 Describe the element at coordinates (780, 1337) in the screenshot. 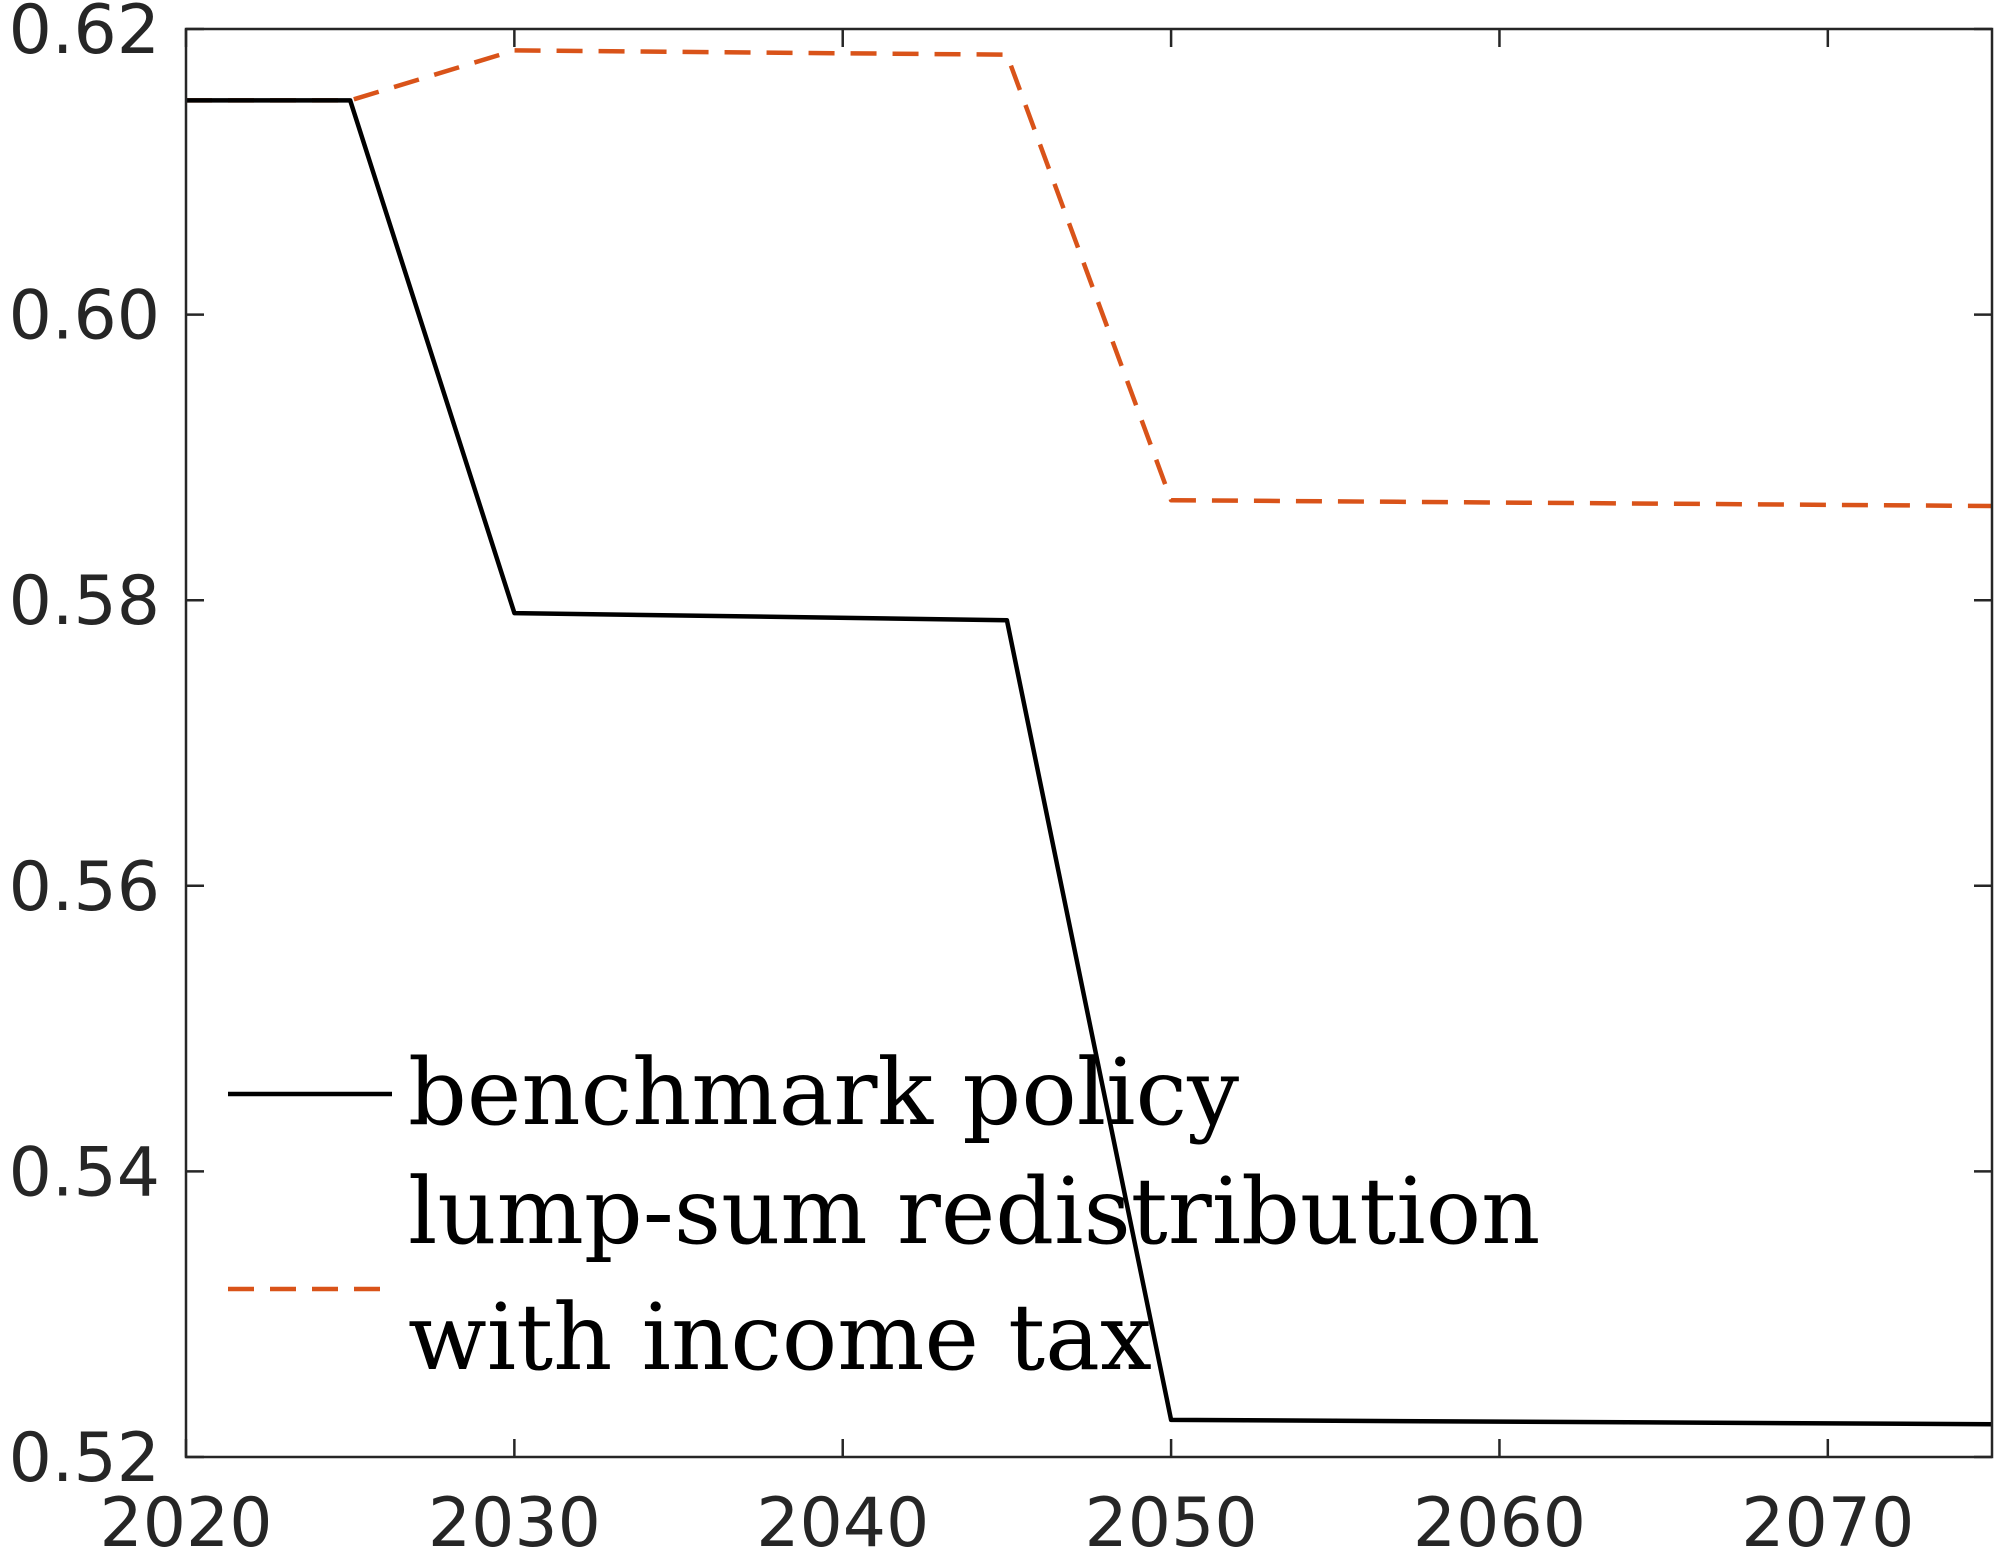

I see `legend-label-lump-sum-line-2: with income tax` at that location.